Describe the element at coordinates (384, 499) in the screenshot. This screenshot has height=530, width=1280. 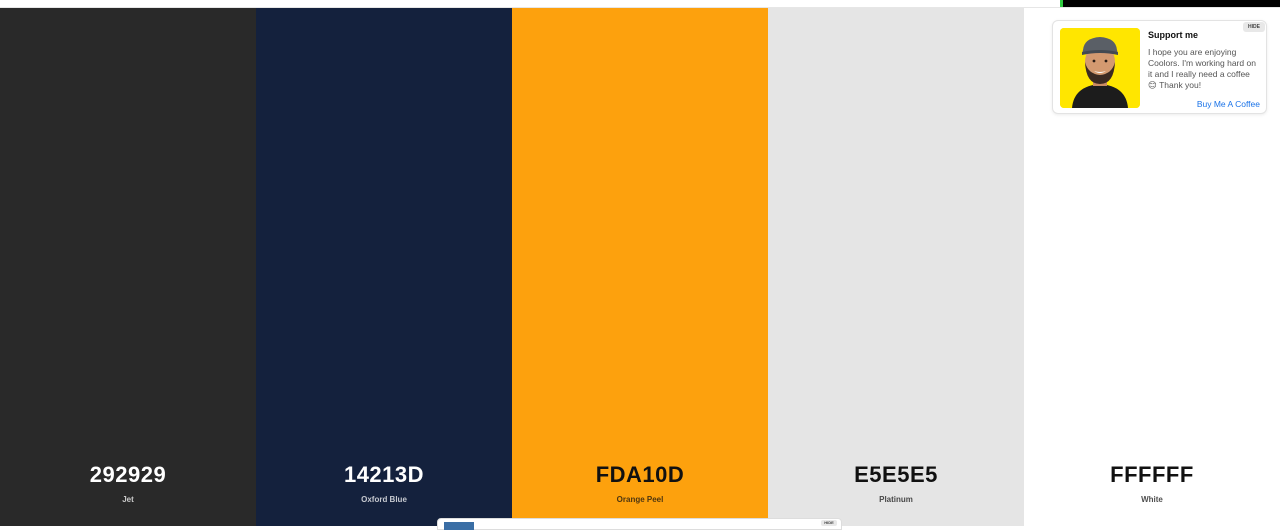
I see `color-name: Oxford Blue` at that location.